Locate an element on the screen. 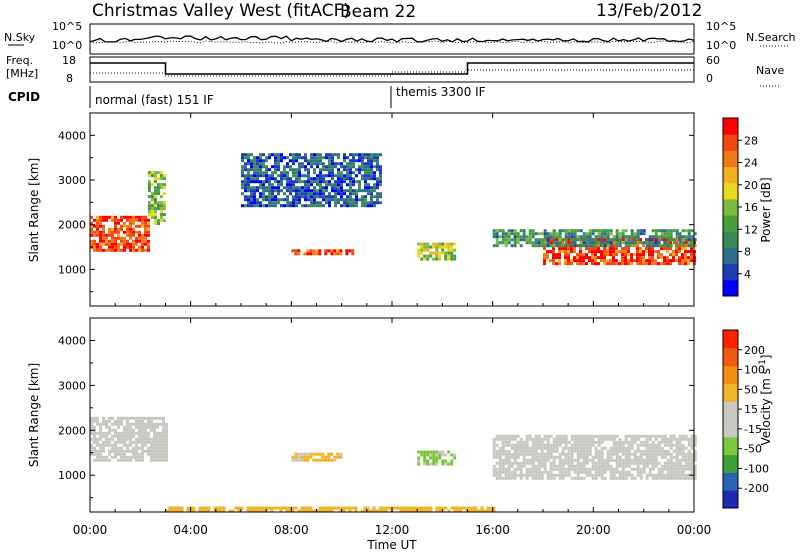 The width and height of the screenshot is (800, 554). sky-panel-frame is located at coordinates (392, 39).